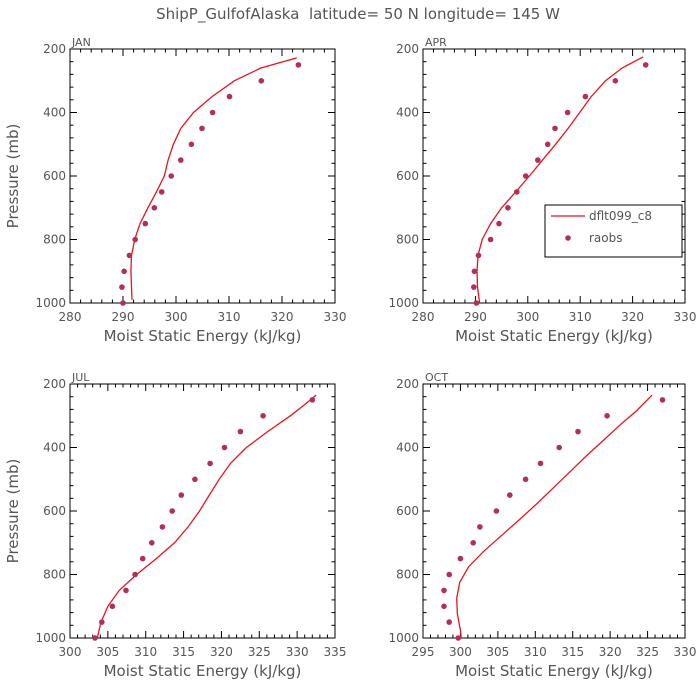 The width and height of the screenshot is (700, 700). What do you see at coordinates (606, 238) in the screenshot?
I see `legend-label: raobs` at bounding box center [606, 238].